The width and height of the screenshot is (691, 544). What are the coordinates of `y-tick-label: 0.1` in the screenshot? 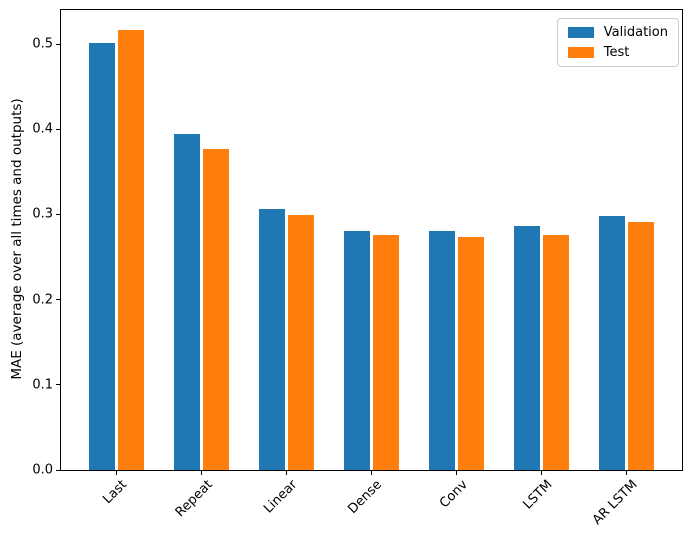 It's located at (42, 385).